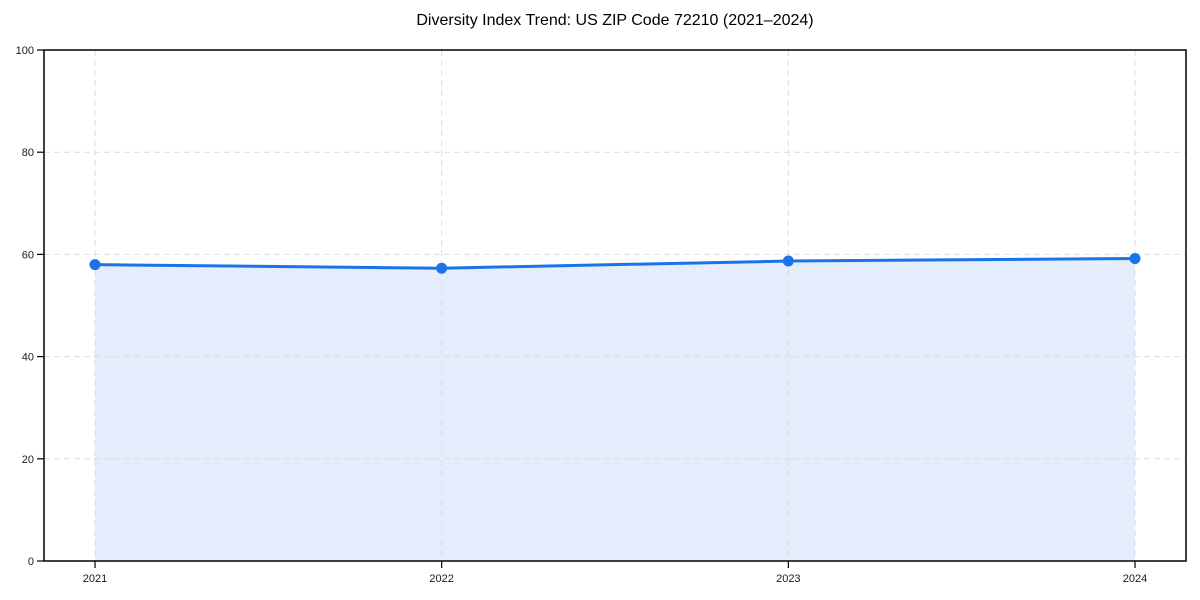 This screenshot has height=600, width=1200. What do you see at coordinates (25, 51) in the screenshot?
I see `y-tick-label: 100` at bounding box center [25, 51].